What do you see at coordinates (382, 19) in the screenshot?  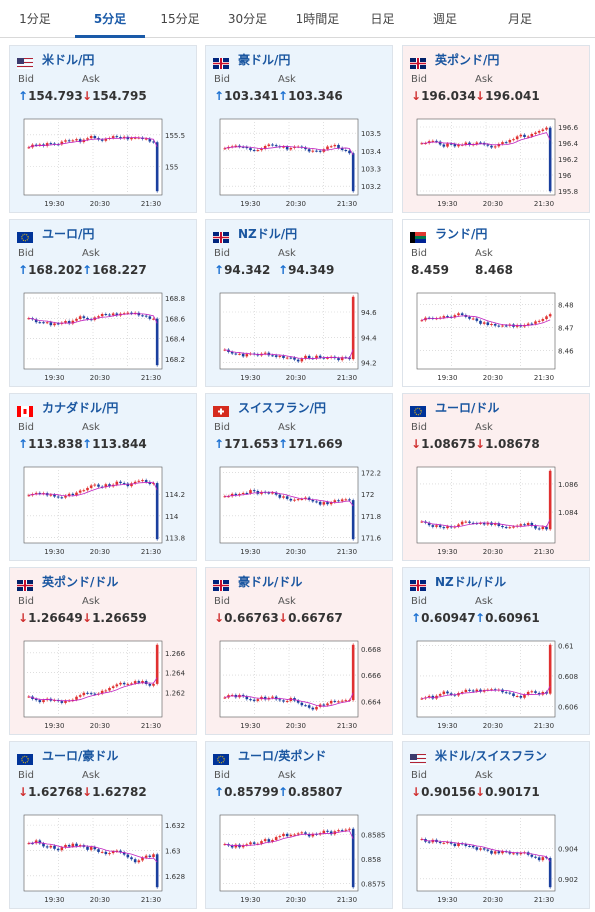 I see `tab-5: 日足` at bounding box center [382, 19].